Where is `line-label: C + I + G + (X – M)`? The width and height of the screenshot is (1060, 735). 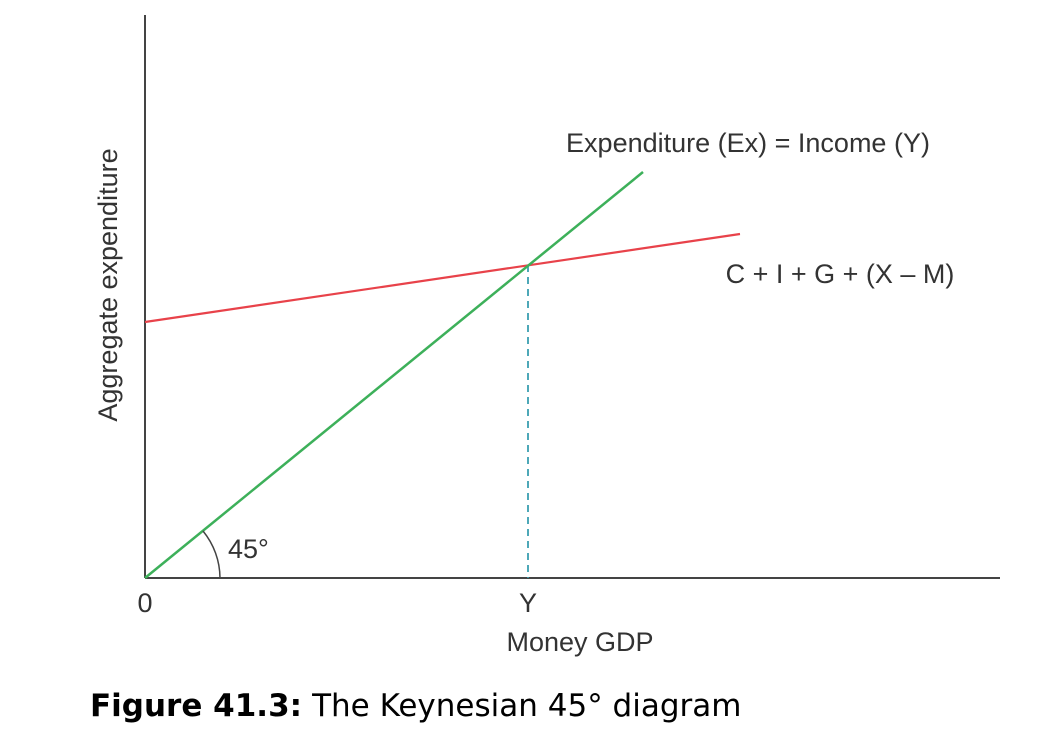
line-label: C + I + G + (X – M) is located at coordinates (840, 274).